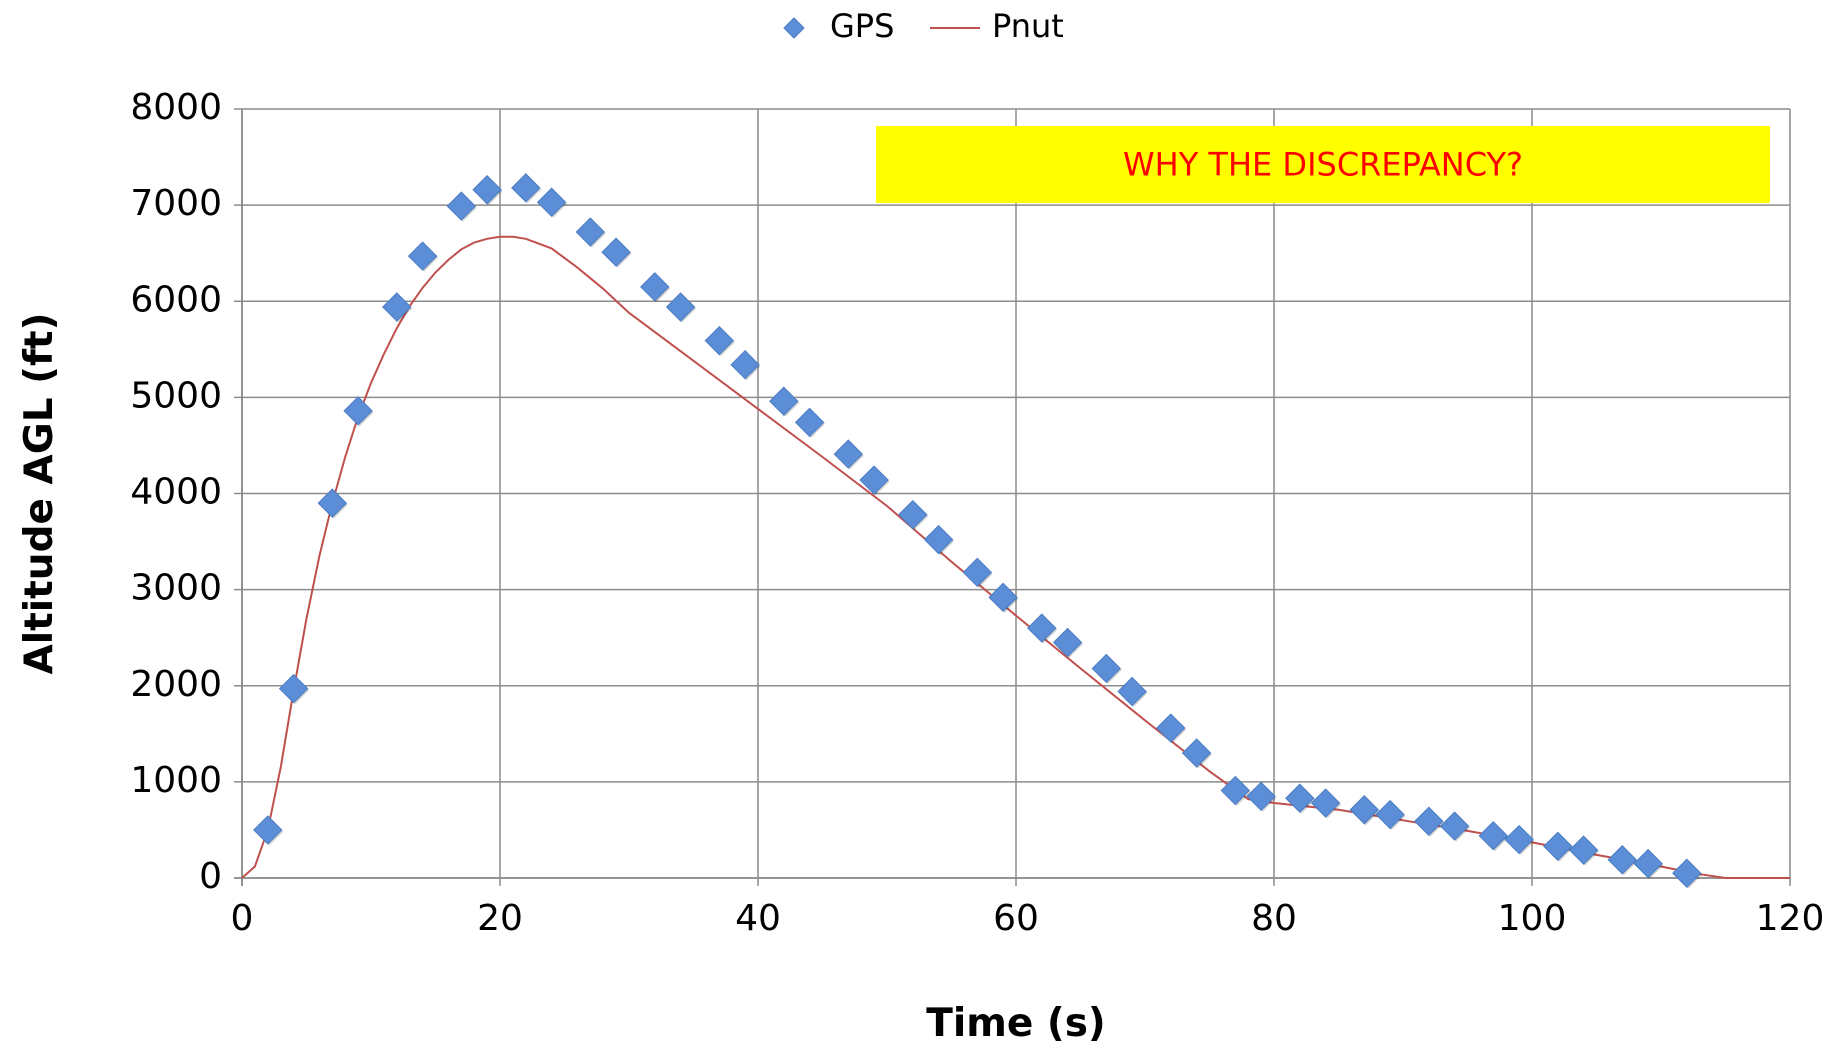 This screenshot has width=1842, height=1053. I want to click on y-tick-label: 4000, so click(176, 492).